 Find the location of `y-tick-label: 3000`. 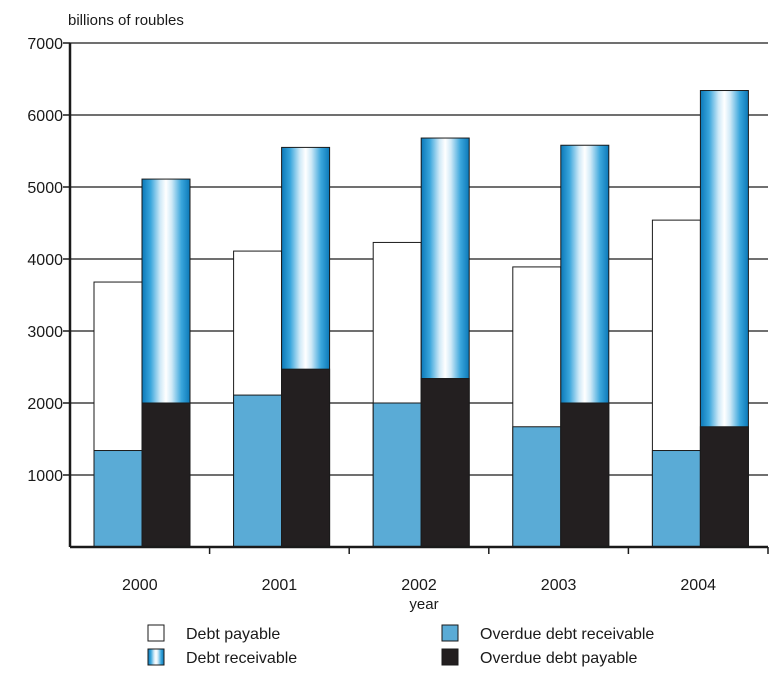

y-tick-label: 3000 is located at coordinates (45, 332).